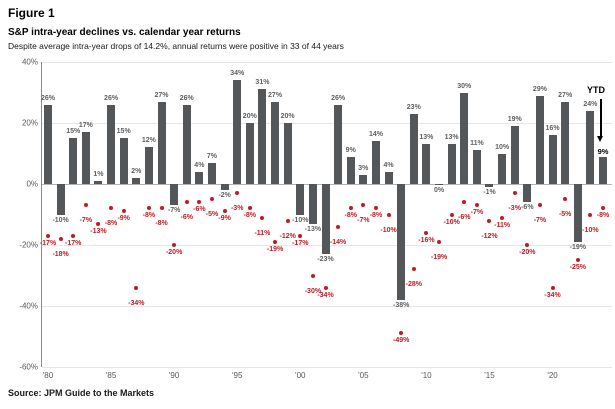 Image resolution: width=615 pixels, height=409 pixels. What do you see at coordinates (577, 247) in the screenshot?
I see `return-bar-label: -19%` at bounding box center [577, 247].